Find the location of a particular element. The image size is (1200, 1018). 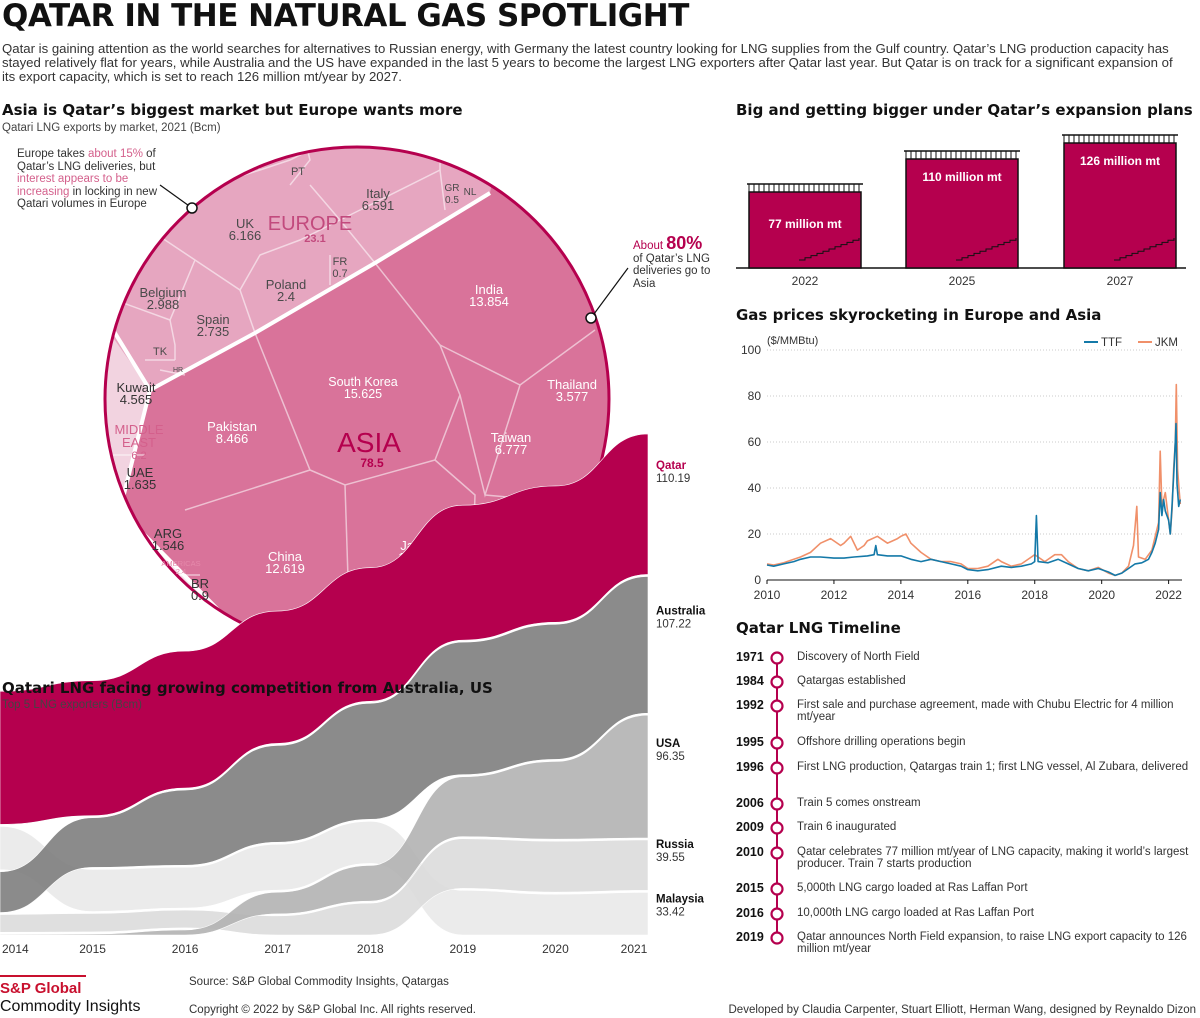

timeline-year-2010: 2010 is located at coordinates (750, 852).